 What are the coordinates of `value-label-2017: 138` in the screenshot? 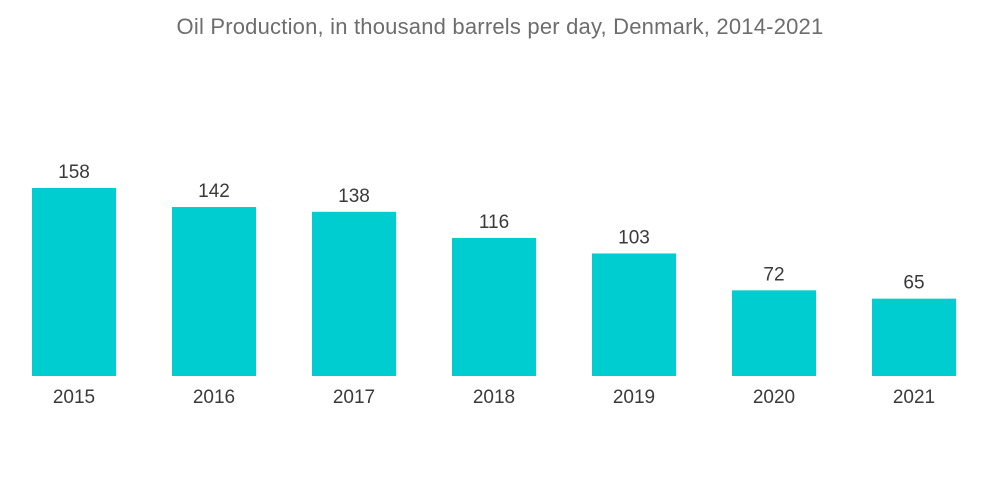 It's located at (354, 196).